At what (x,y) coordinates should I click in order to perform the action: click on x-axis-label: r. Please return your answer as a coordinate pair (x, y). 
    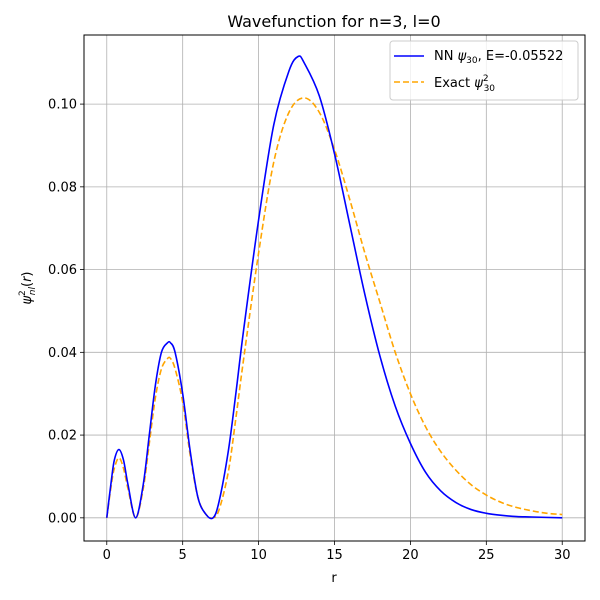
    Looking at the image, I should click on (334, 578).